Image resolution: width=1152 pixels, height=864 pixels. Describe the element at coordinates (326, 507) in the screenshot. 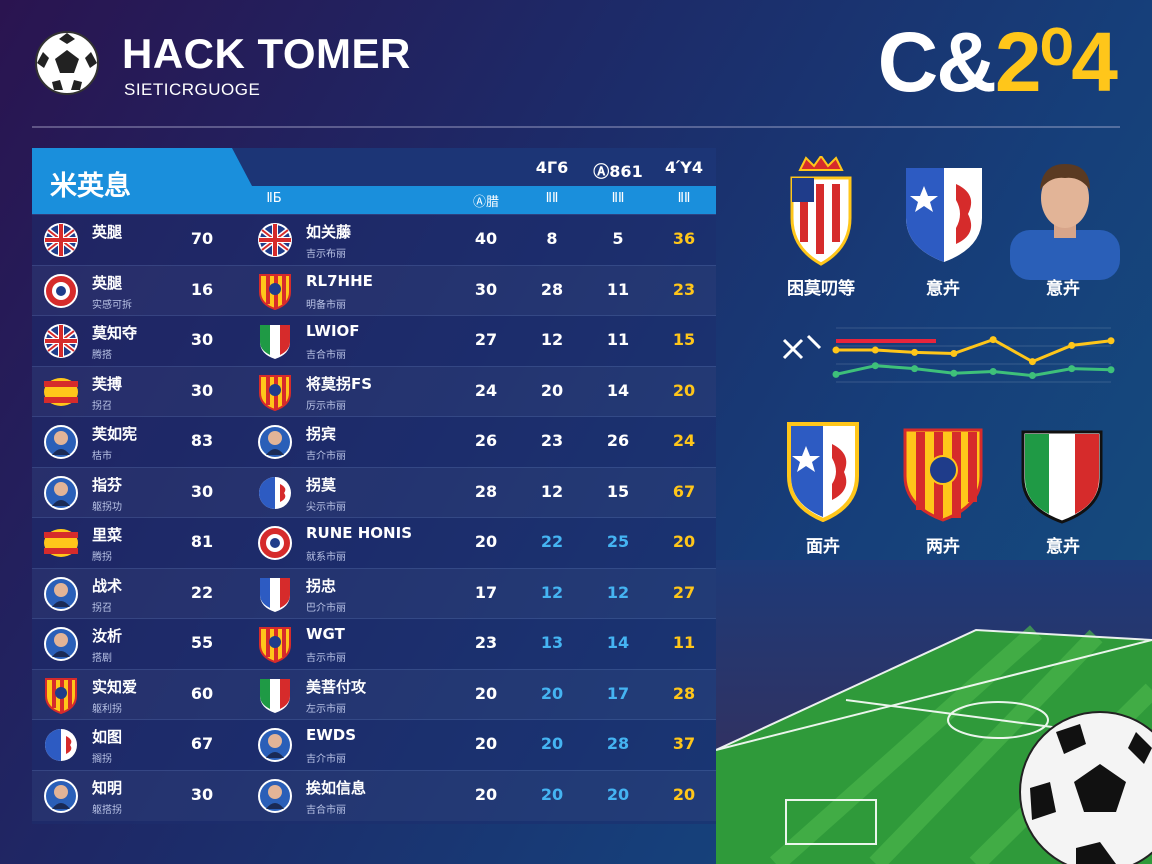

I see `opponent-subtitle: 尖示市丽` at that location.